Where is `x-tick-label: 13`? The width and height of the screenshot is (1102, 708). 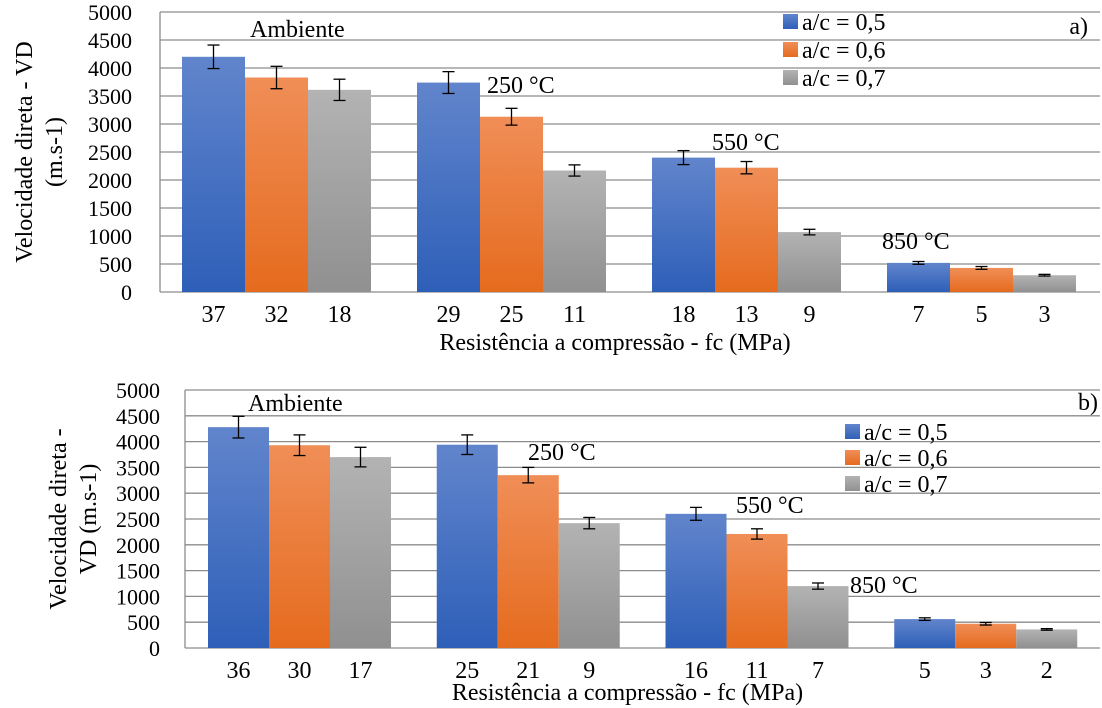
x-tick-label: 13 is located at coordinates (747, 315).